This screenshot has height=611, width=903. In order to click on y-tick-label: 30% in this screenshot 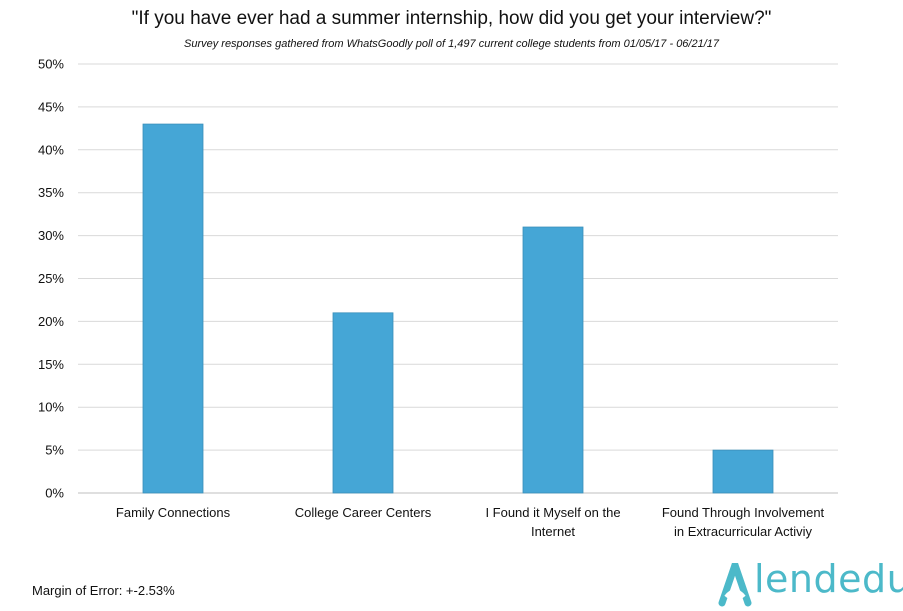, I will do `click(51, 235)`.